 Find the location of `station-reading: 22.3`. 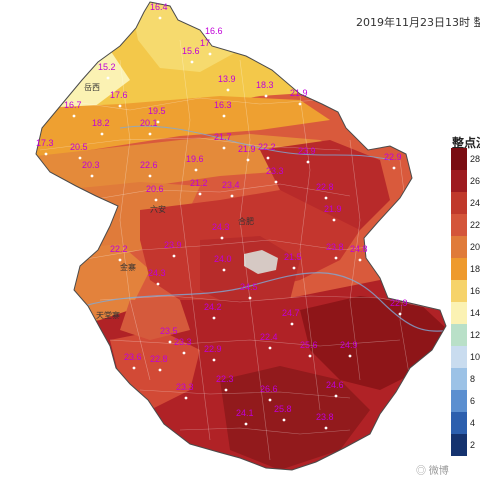

station-reading: 22.3 is located at coordinates (225, 379).